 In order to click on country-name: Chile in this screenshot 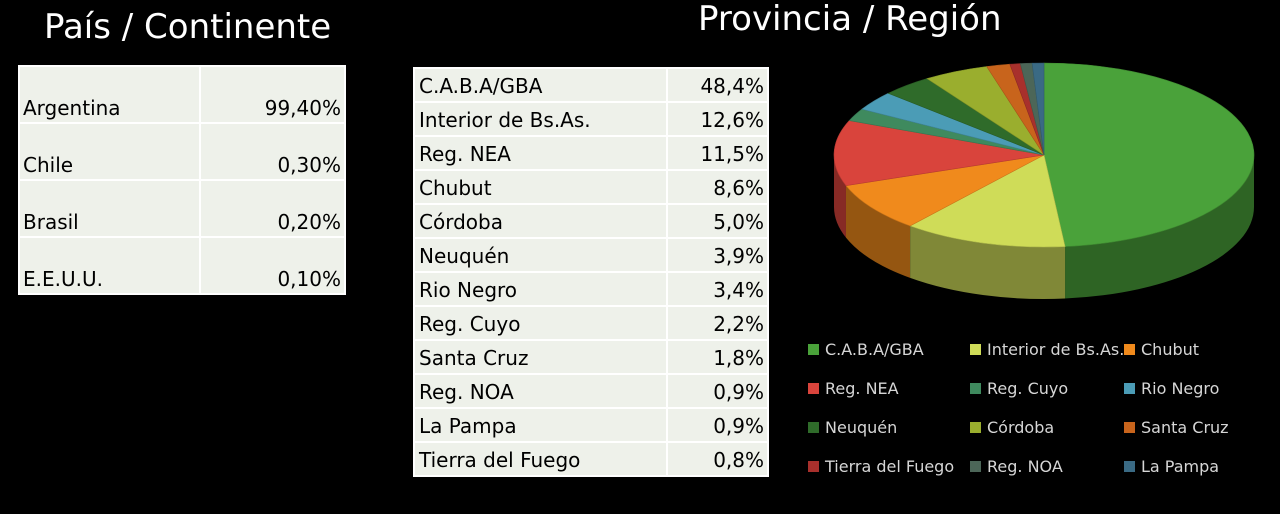, I will do `click(109, 151)`.